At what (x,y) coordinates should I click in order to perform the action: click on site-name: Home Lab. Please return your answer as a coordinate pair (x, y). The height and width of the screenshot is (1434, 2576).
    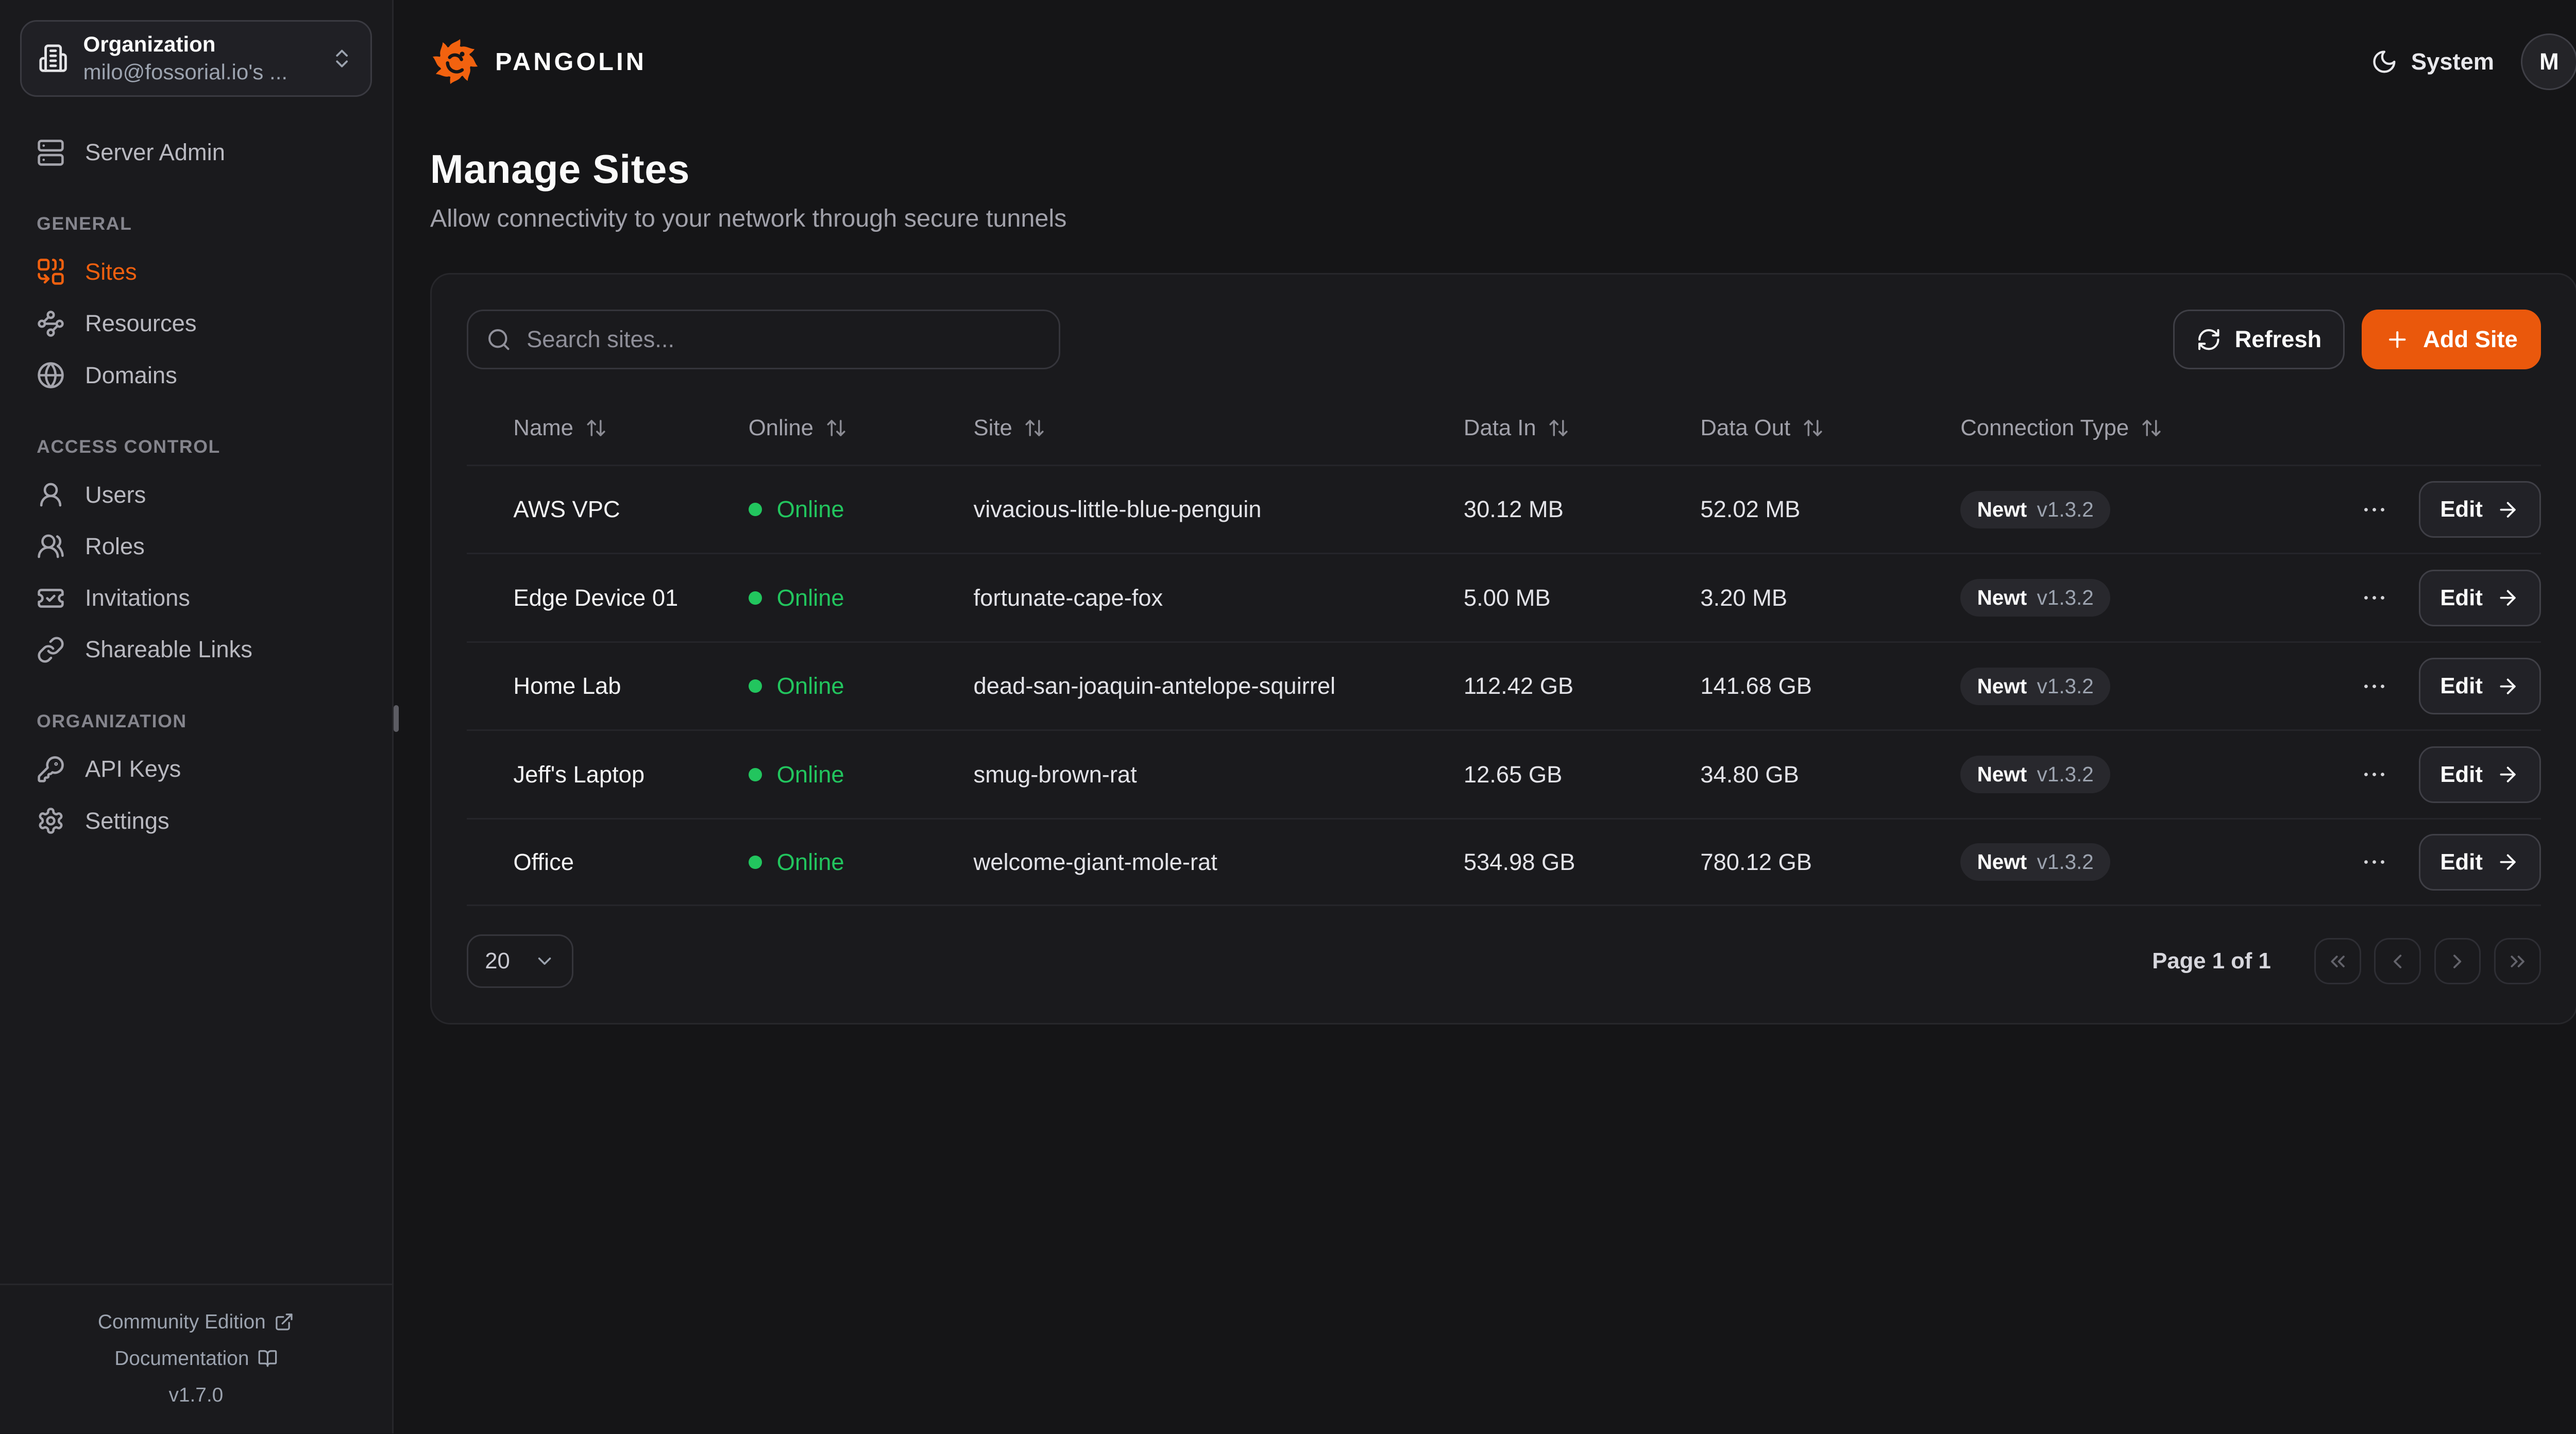
    Looking at the image, I should click on (567, 686).